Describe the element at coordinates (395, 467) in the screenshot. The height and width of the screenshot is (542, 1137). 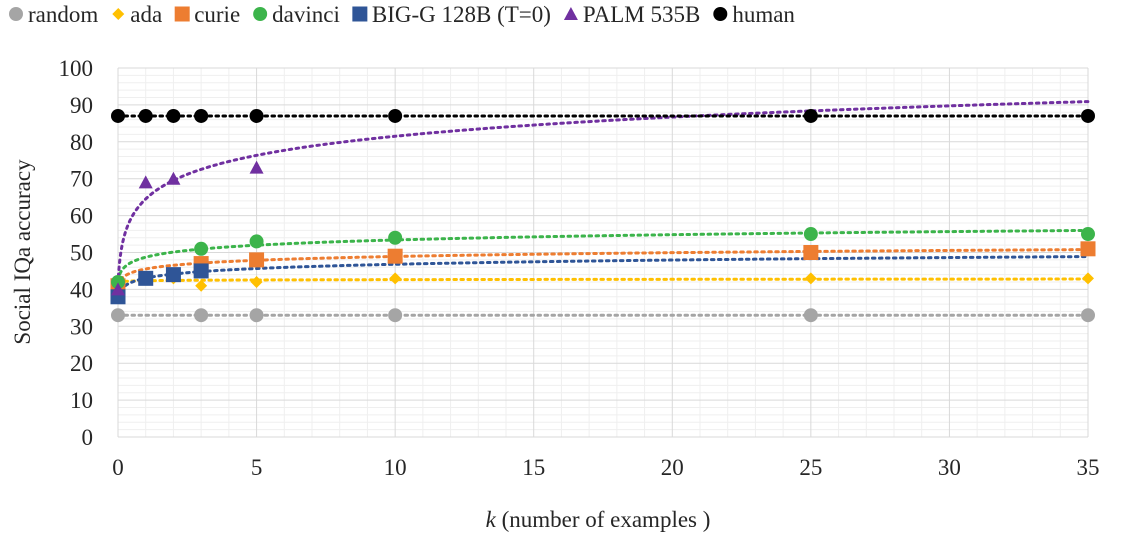
I see `x-tick-label: 10` at that location.